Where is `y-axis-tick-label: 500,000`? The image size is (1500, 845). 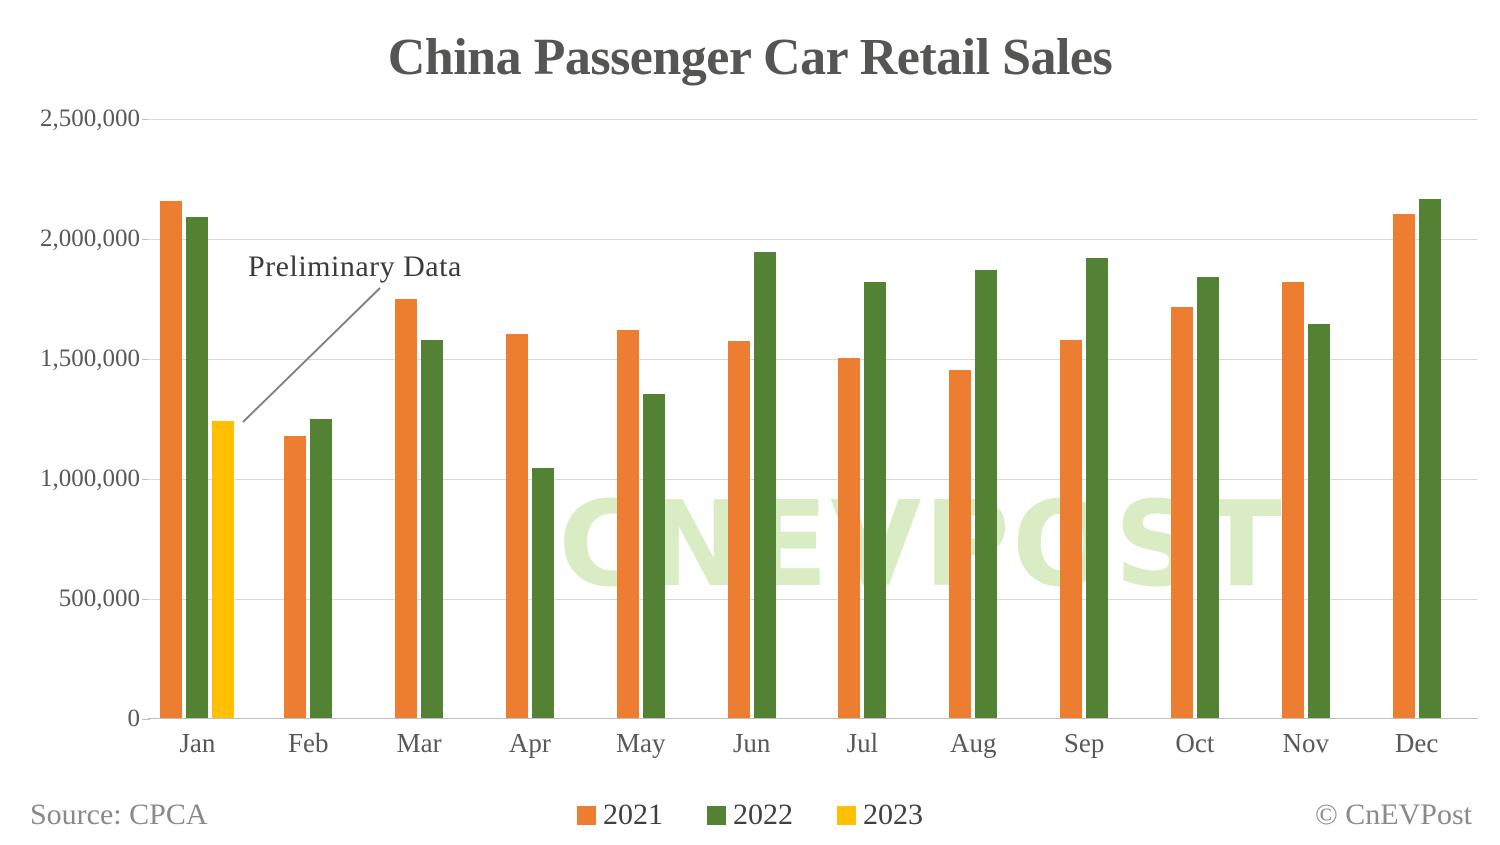 y-axis-tick-label: 500,000 is located at coordinates (99, 598).